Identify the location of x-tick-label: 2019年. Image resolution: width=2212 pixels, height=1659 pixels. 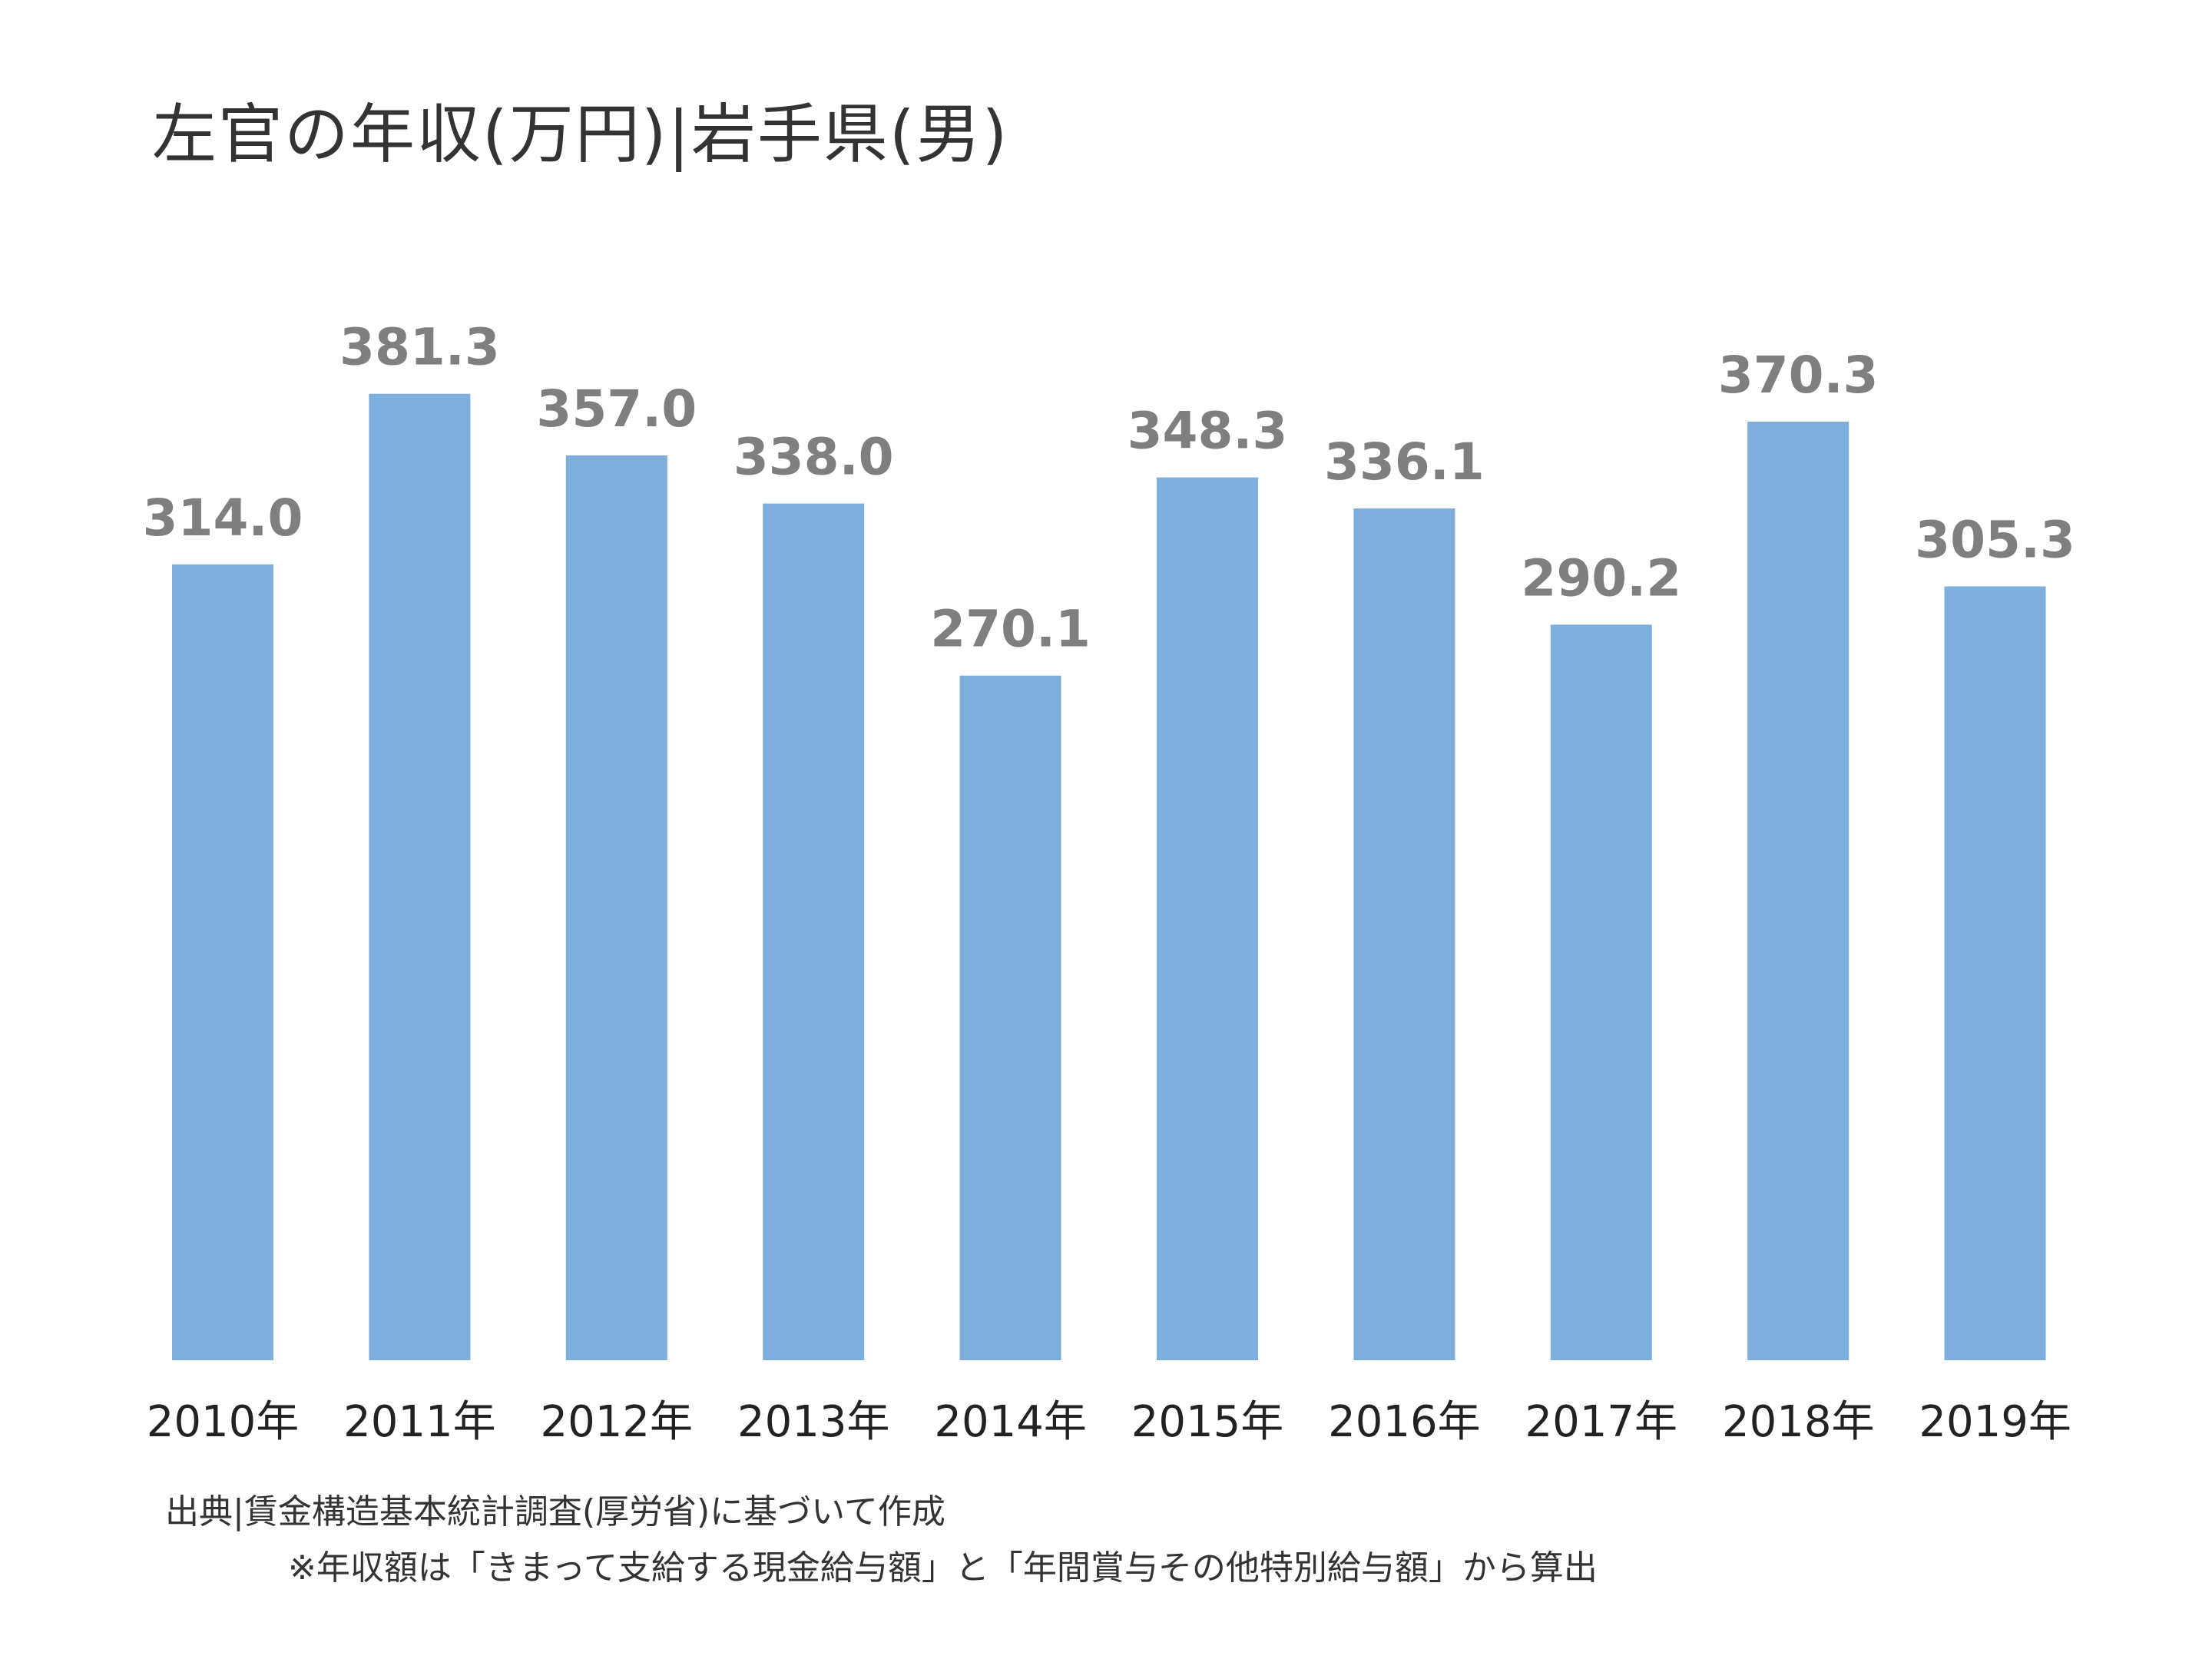
(1995, 1422).